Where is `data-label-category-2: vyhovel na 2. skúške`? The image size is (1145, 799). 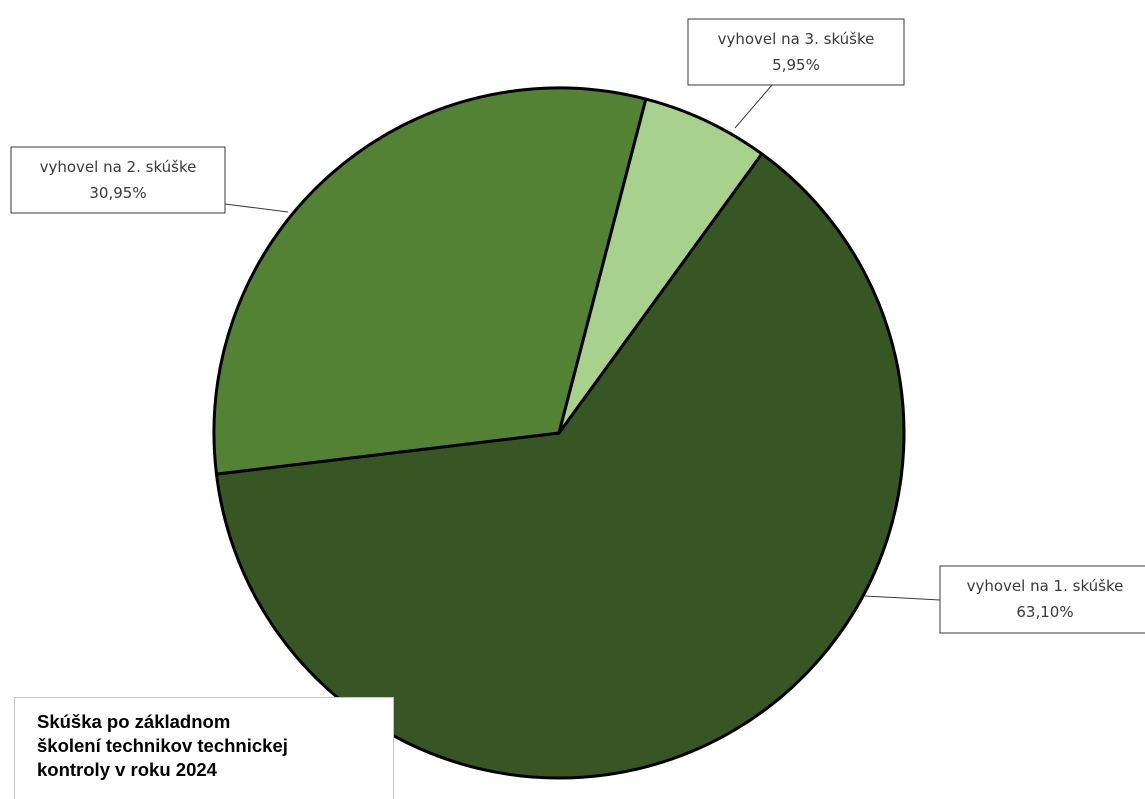 data-label-category-2: vyhovel na 2. skúške is located at coordinates (118, 167).